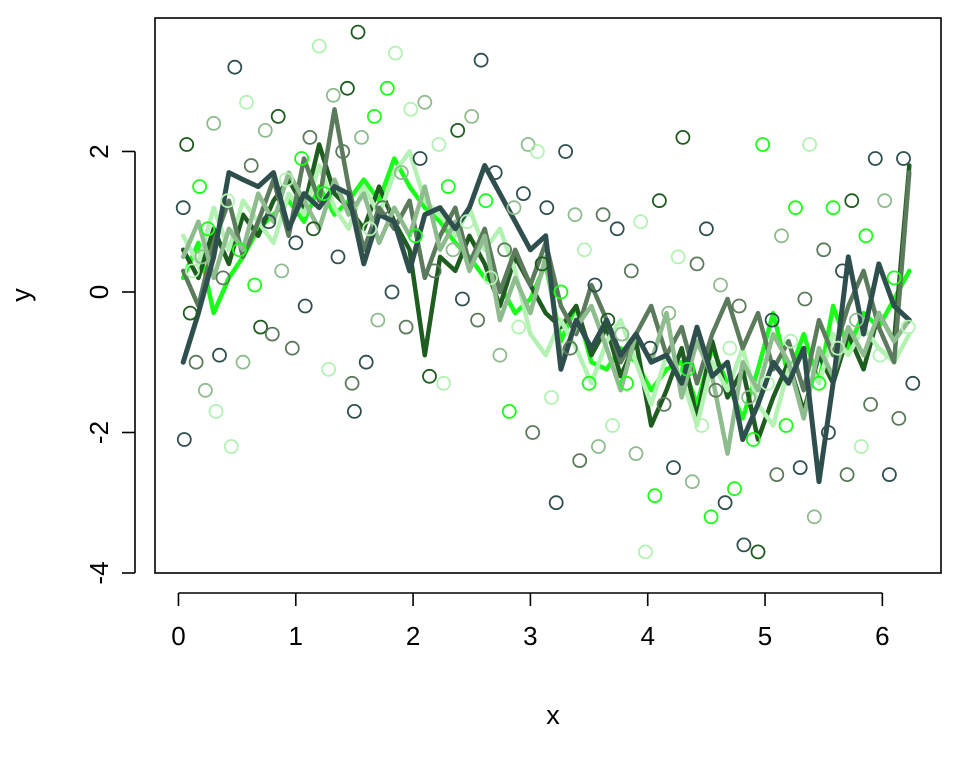  Describe the element at coordinates (99, 572) in the screenshot. I see `y-tick-label: -4` at that location.